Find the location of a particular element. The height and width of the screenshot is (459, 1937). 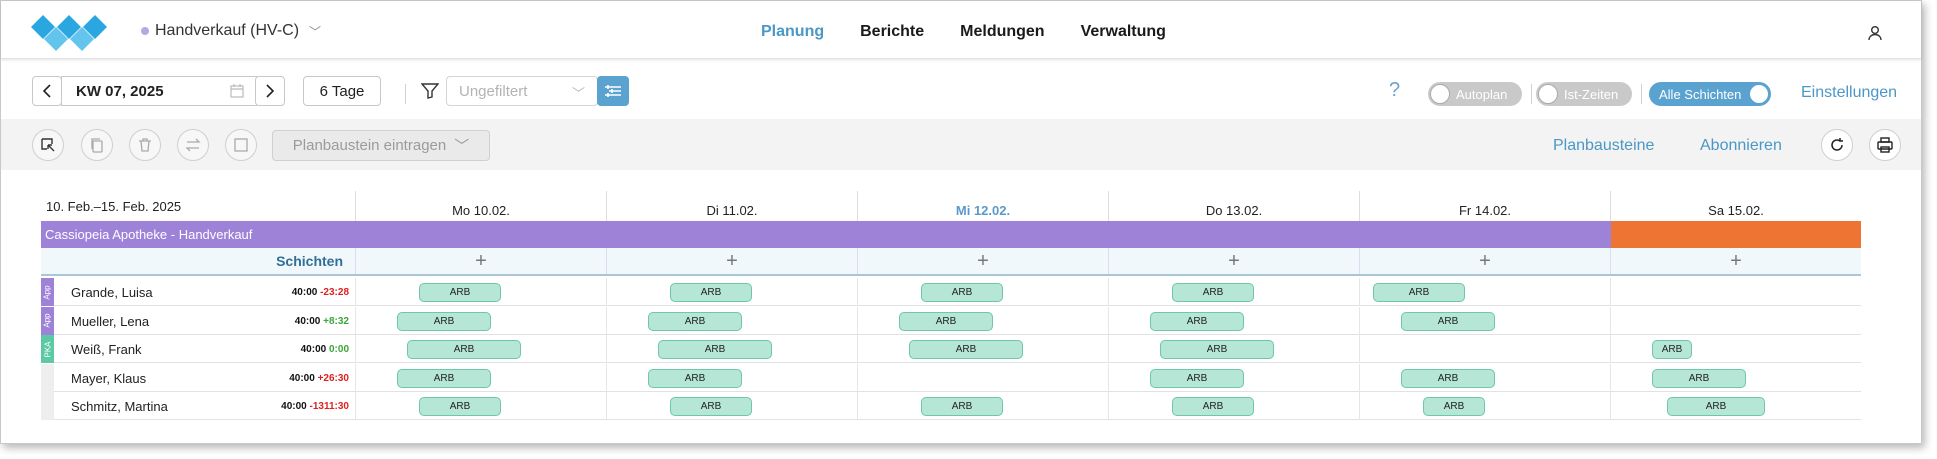

nav-berichte: Berichte is located at coordinates (892, 31).